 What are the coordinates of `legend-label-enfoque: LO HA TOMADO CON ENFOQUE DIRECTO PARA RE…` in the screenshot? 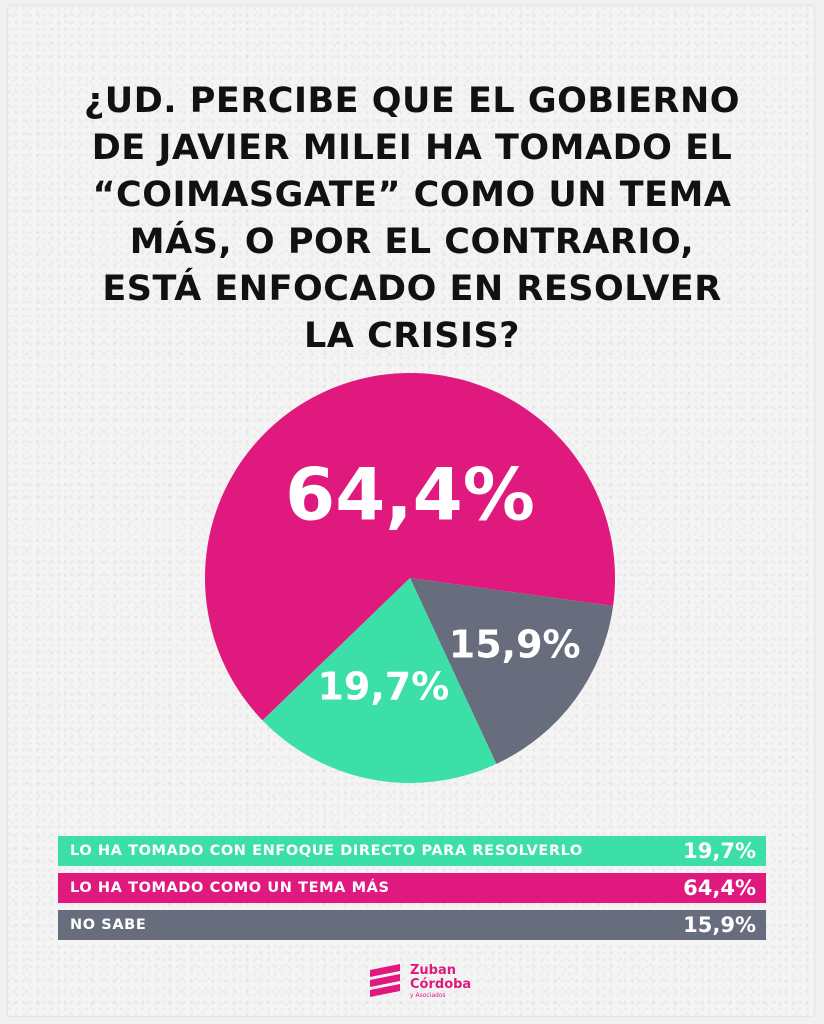 It's located at (326, 851).